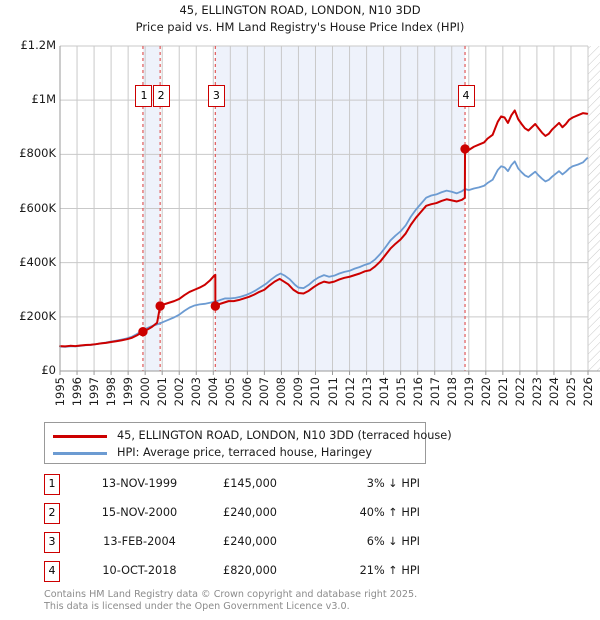  I want to click on transaction-hpi-delta-2: 40% ↑ HPI, so click(389, 512).